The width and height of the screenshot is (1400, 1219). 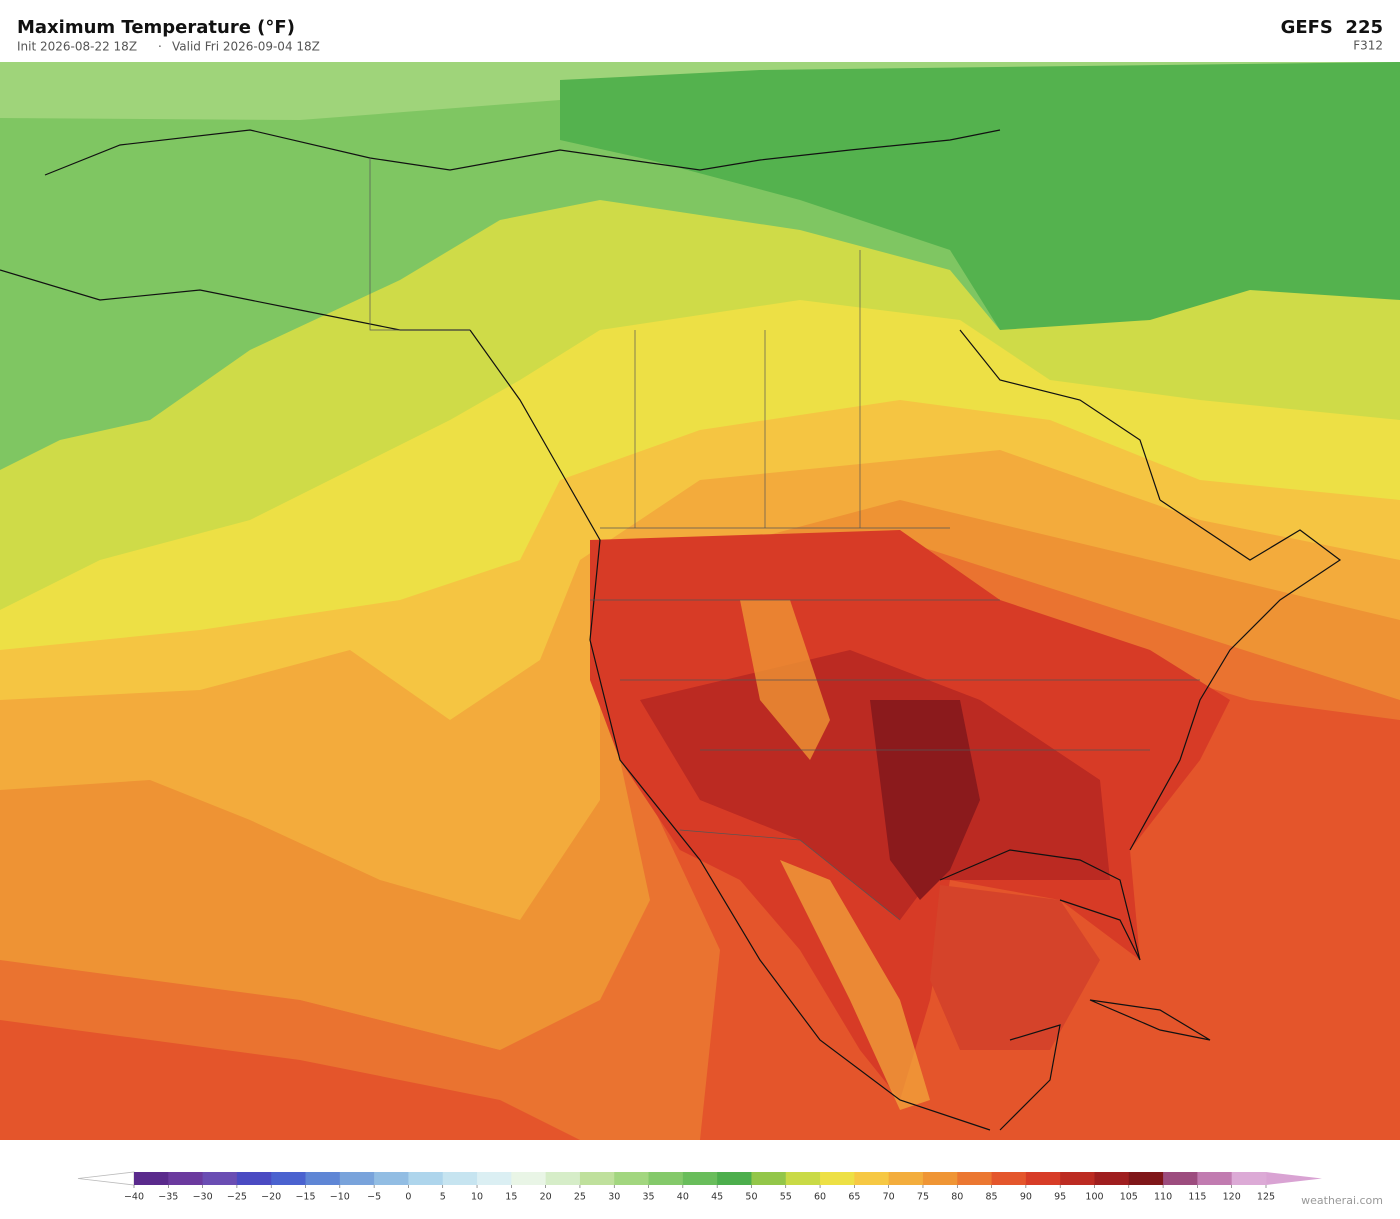 What do you see at coordinates (156, 27) in the screenshot?
I see `title: Maximum Temperature (°F)` at bounding box center [156, 27].